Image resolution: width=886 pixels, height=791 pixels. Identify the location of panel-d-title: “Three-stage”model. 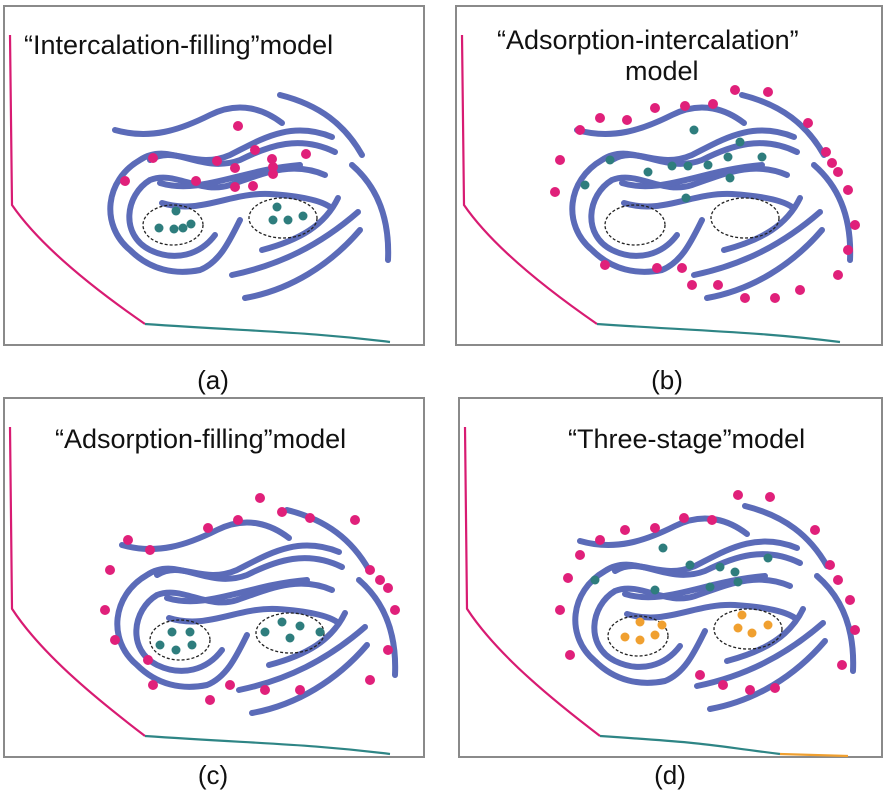
(687, 439).